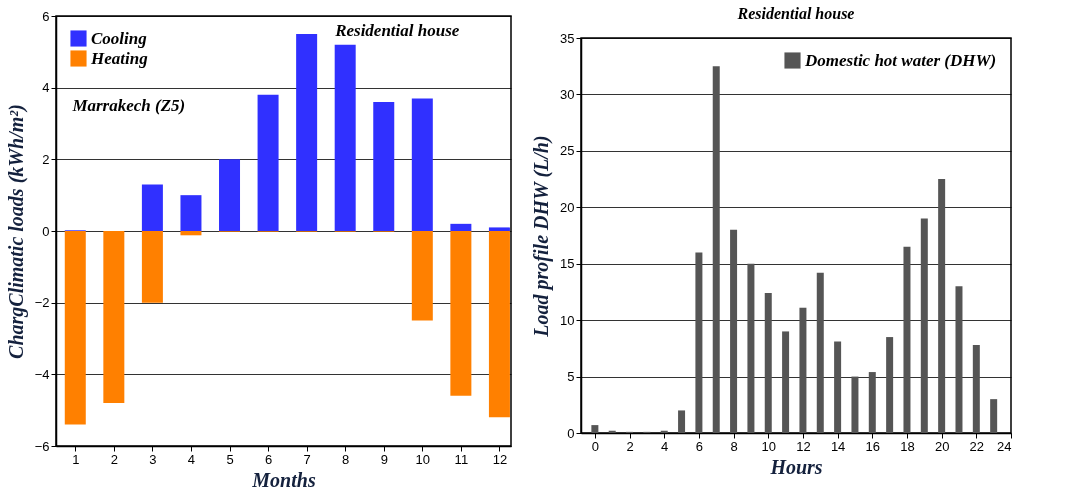 The image size is (1069, 500). I want to click on legend-label: Cooling, so click(119, 38).